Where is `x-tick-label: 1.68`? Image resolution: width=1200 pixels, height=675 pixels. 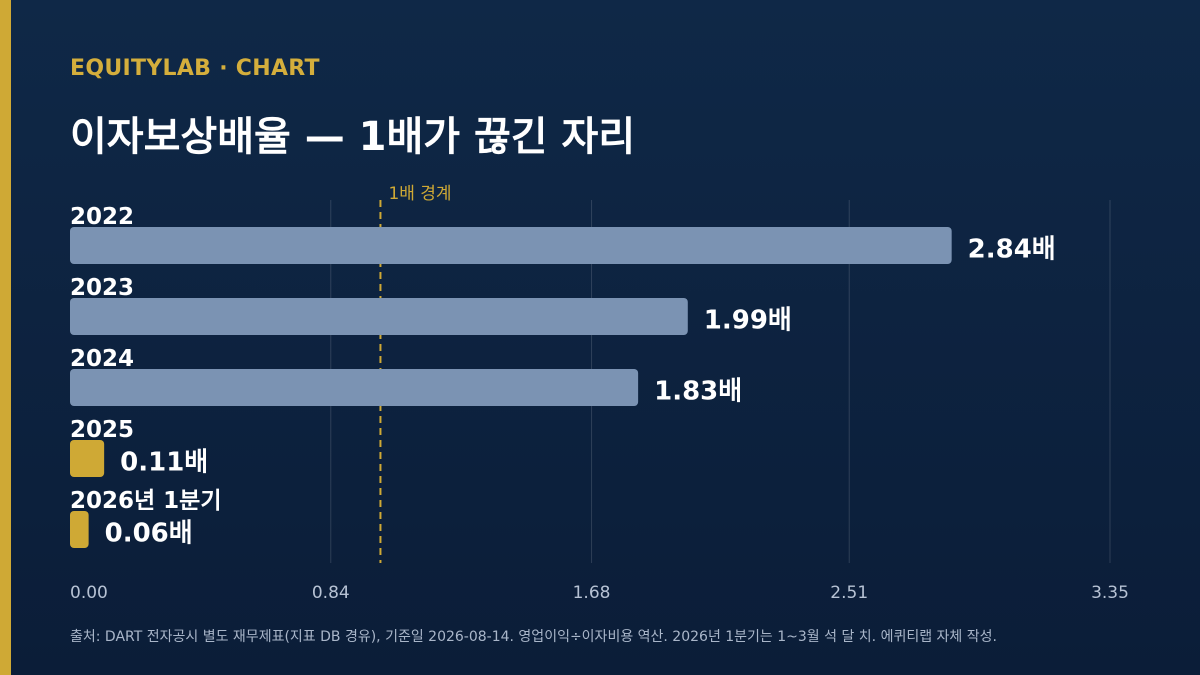 x-tick-label: 1.68 is located at coordinates (592, 593).